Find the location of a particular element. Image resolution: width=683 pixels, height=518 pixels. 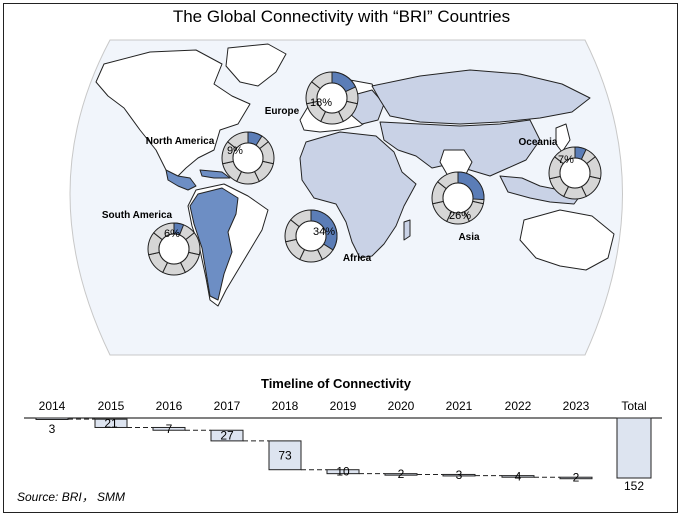

tick-label: 2016 is located at coordinates (169, 406).